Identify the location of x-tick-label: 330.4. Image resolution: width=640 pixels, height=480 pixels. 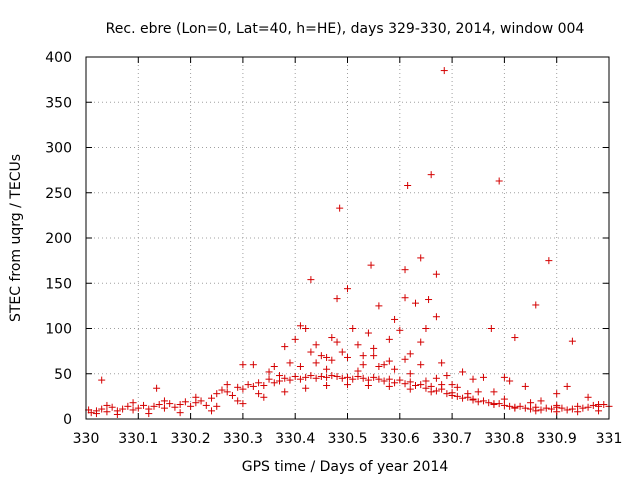
(295, 439).